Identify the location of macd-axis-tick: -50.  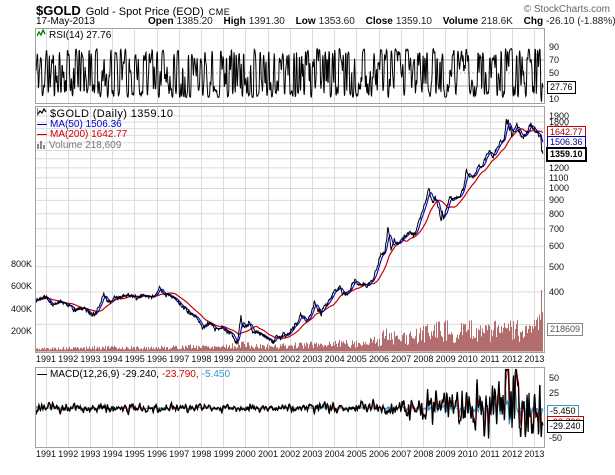
(556, 438).